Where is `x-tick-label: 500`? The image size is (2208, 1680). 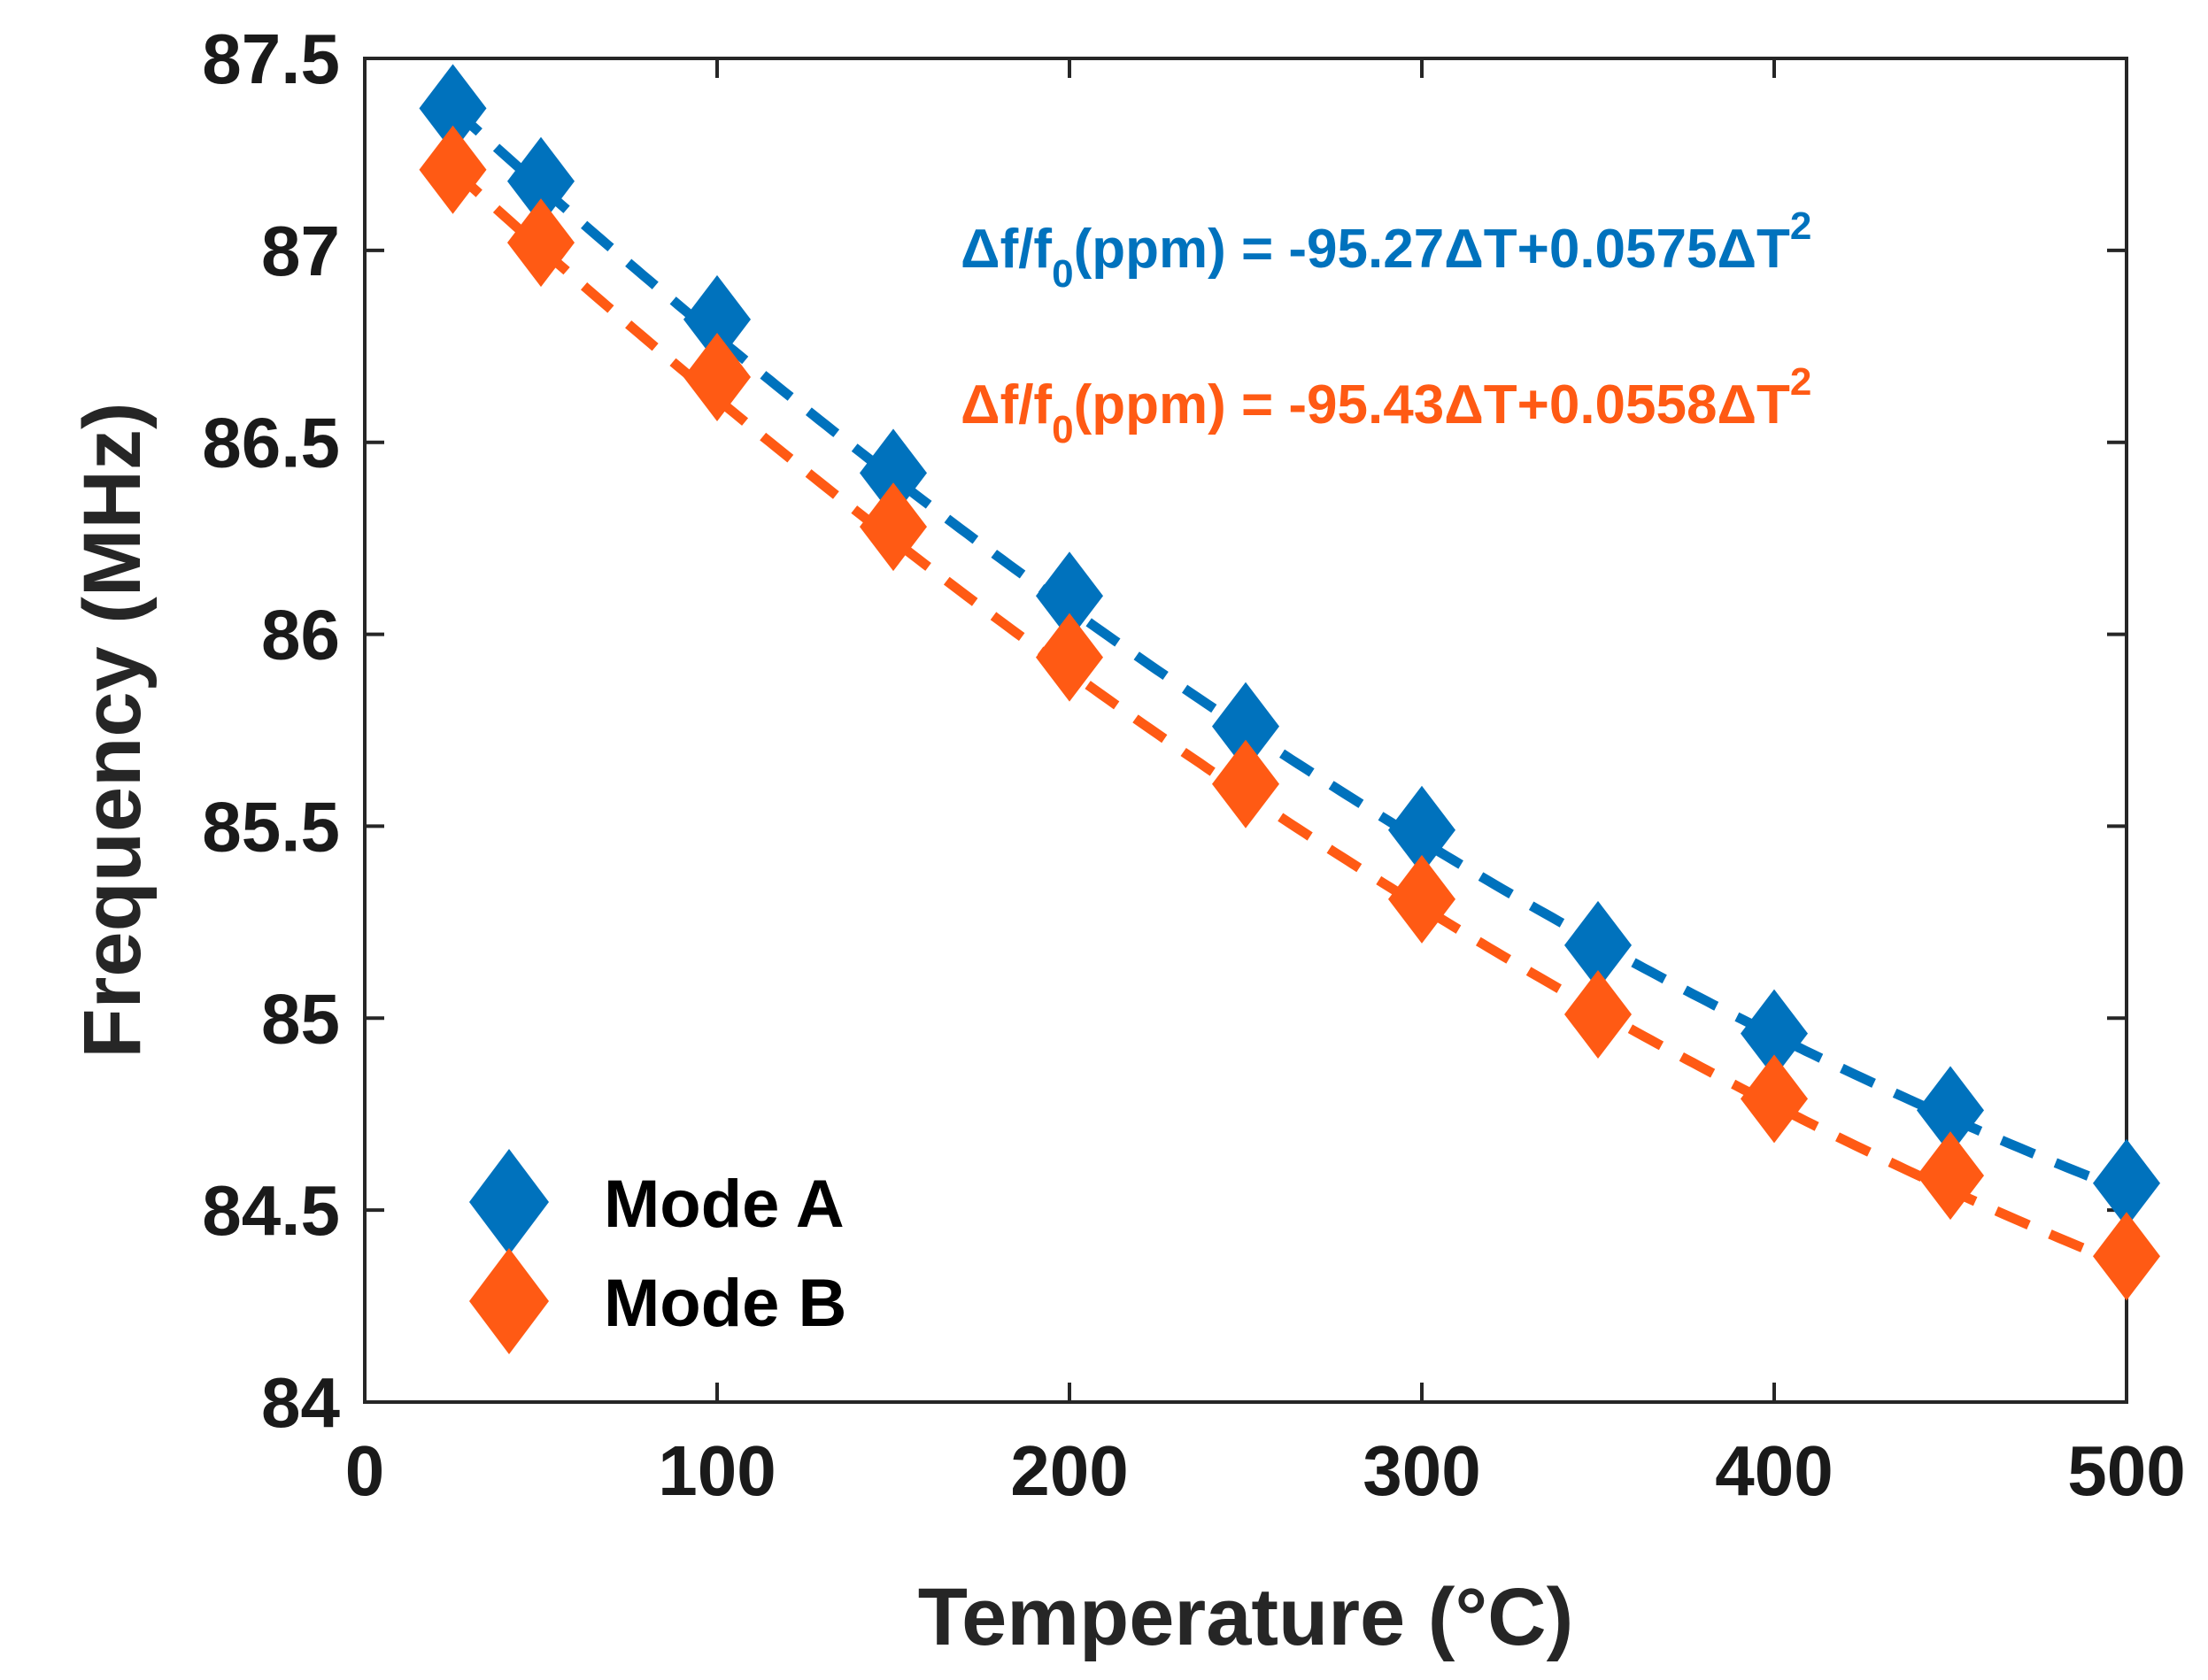
x-tick-label: 500 is located at coordinates (2126, 1470).